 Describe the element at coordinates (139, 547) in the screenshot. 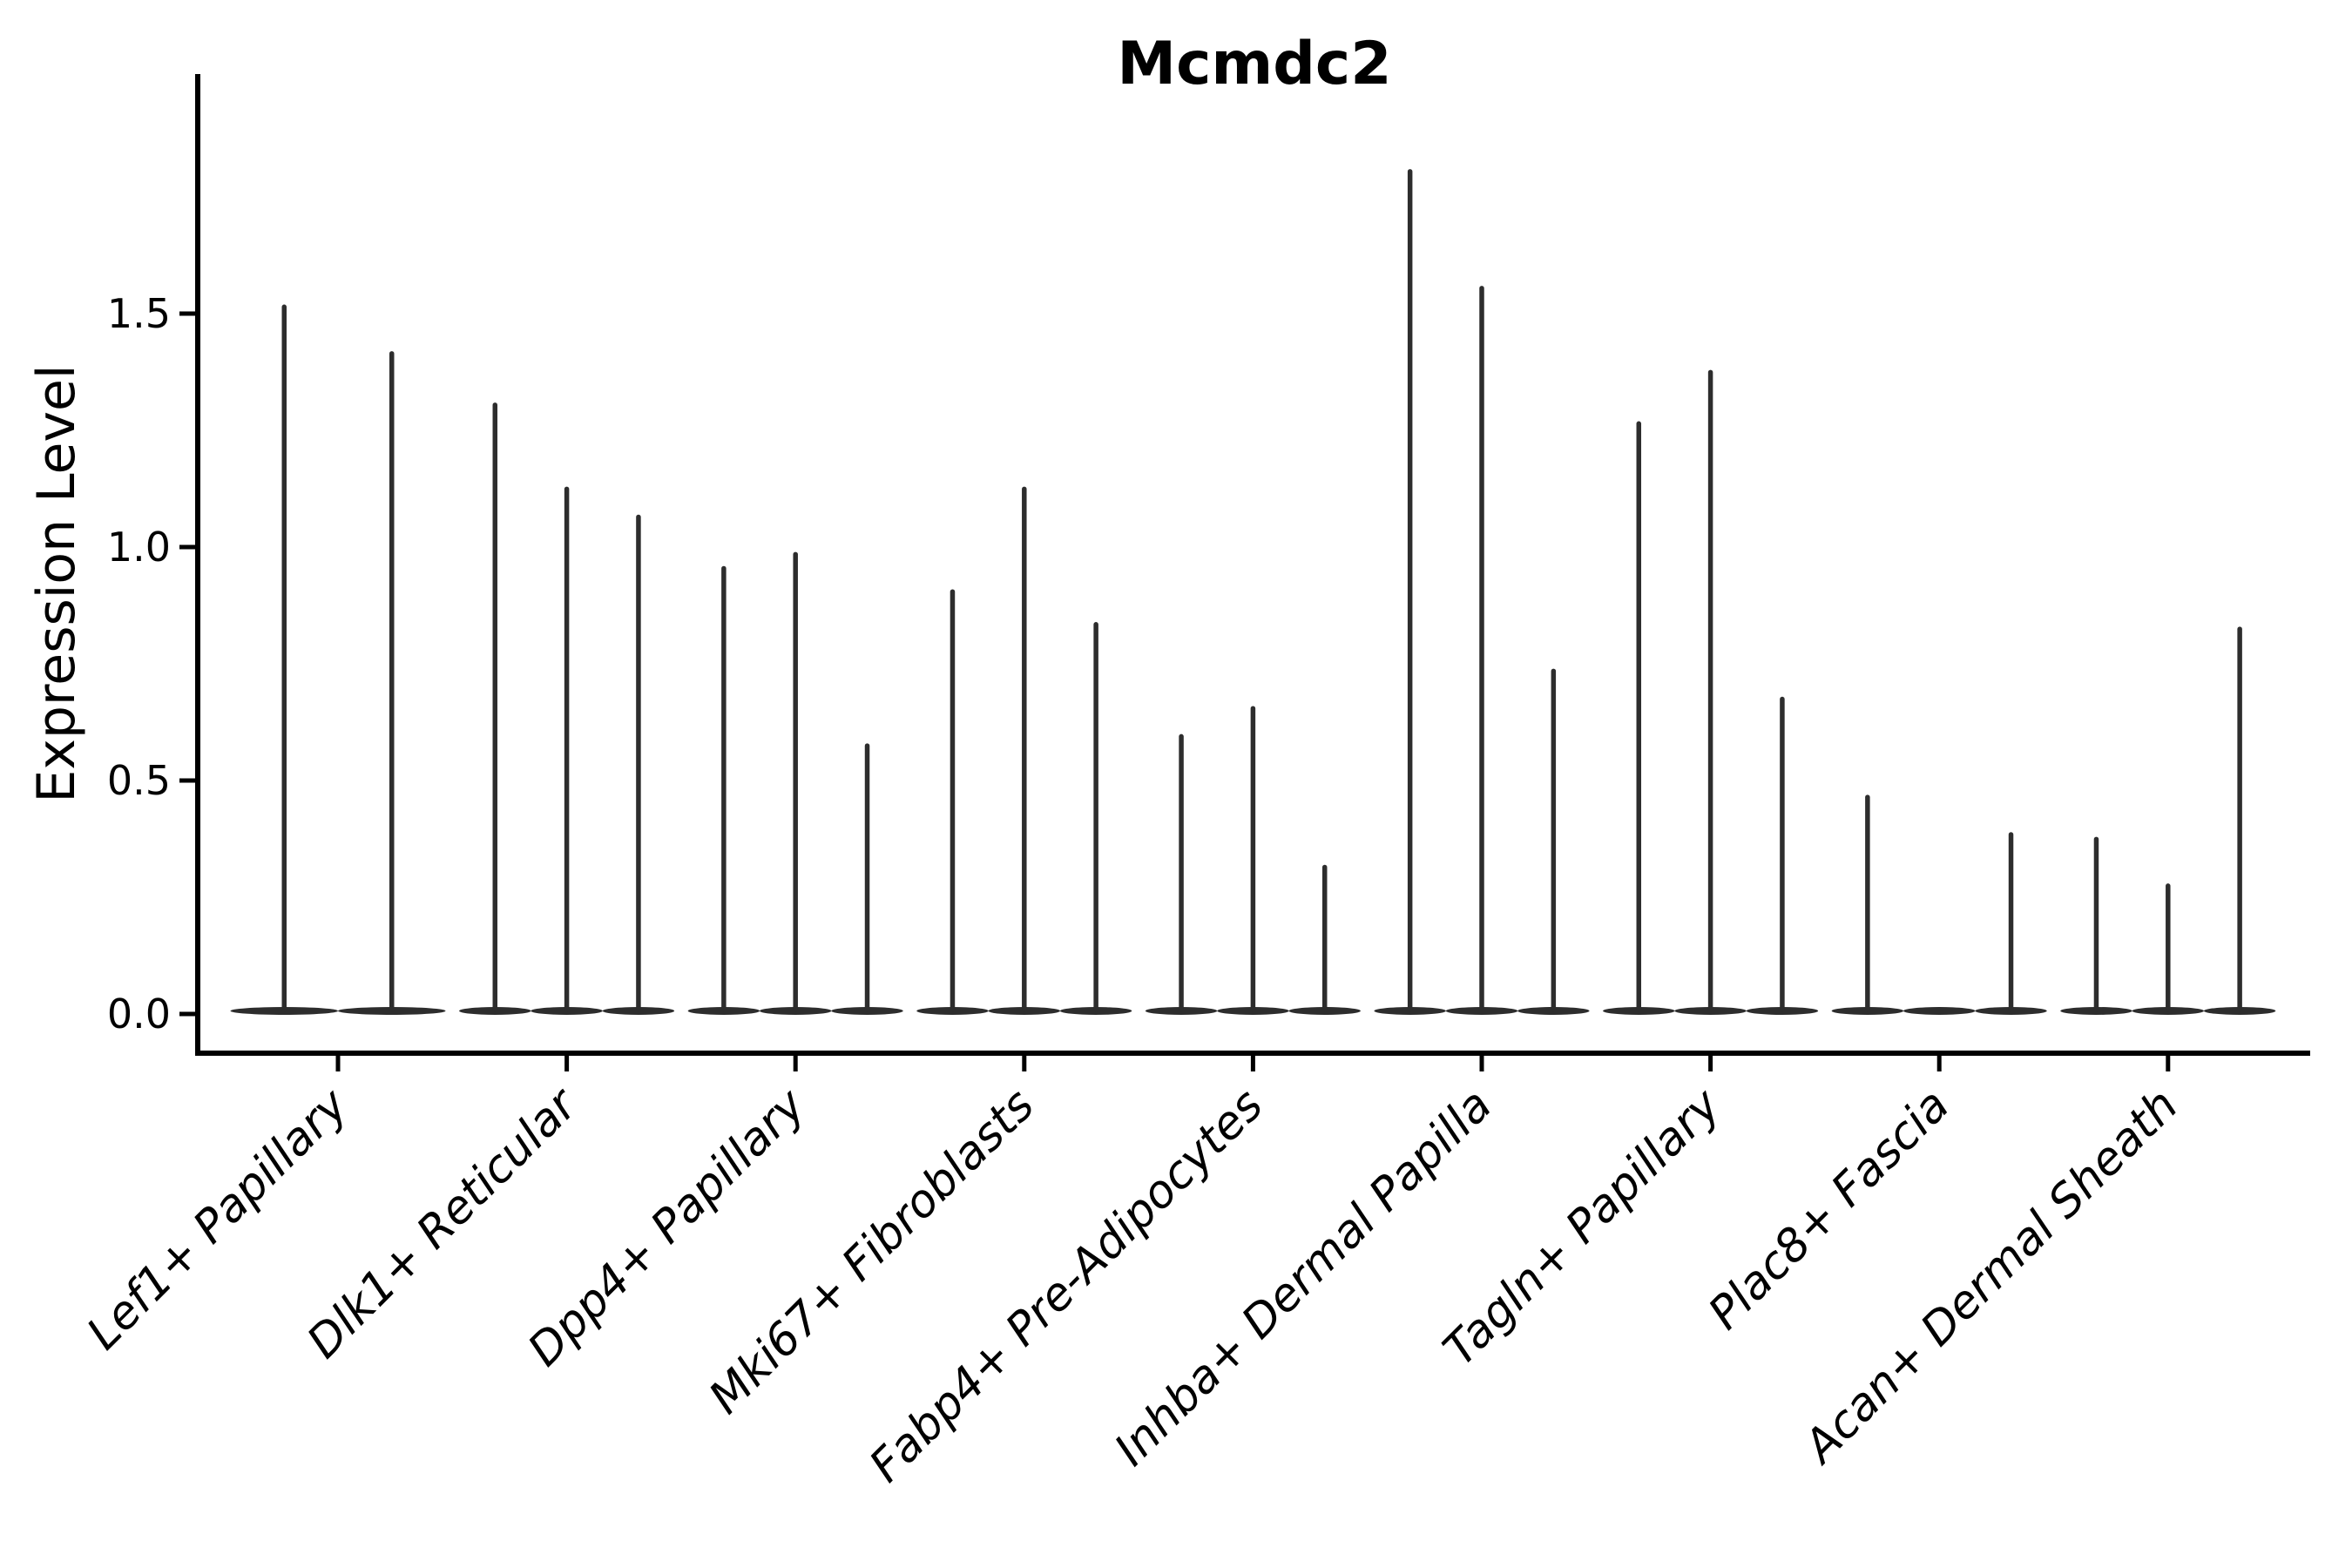

I see `y-tick-label: 1.0` at that location.